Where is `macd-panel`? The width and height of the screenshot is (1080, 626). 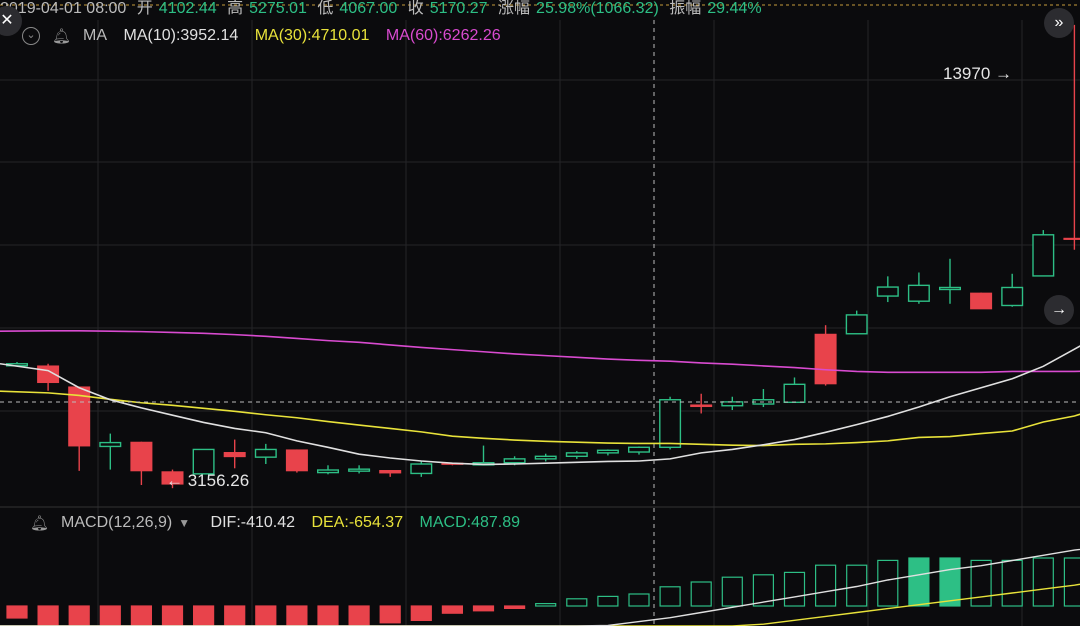 macd-panel is located at coordinates (540, 587).